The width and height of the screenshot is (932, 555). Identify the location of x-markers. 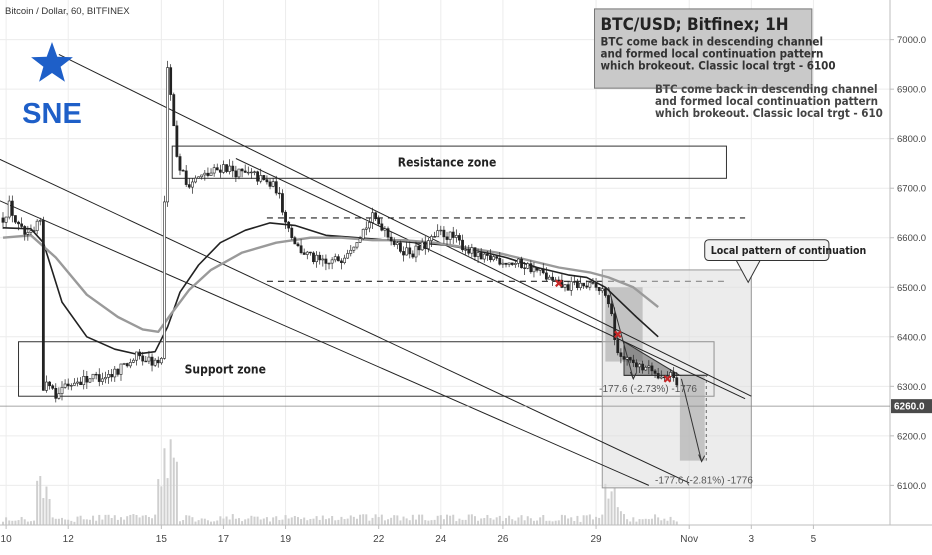
(613, 331).